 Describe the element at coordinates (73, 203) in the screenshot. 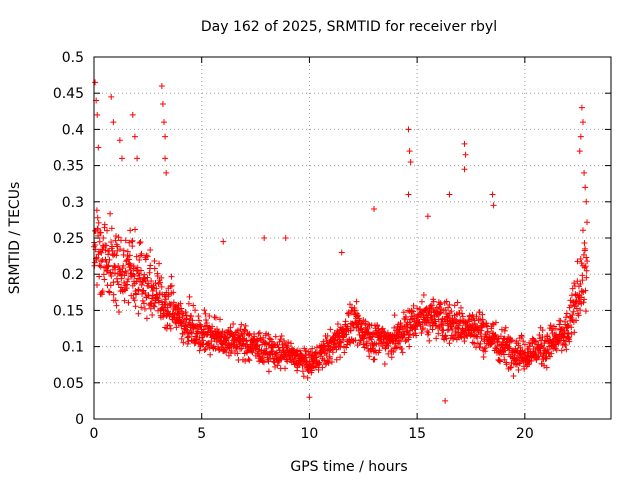

I see `y-tick-label: 0.3` at that location.